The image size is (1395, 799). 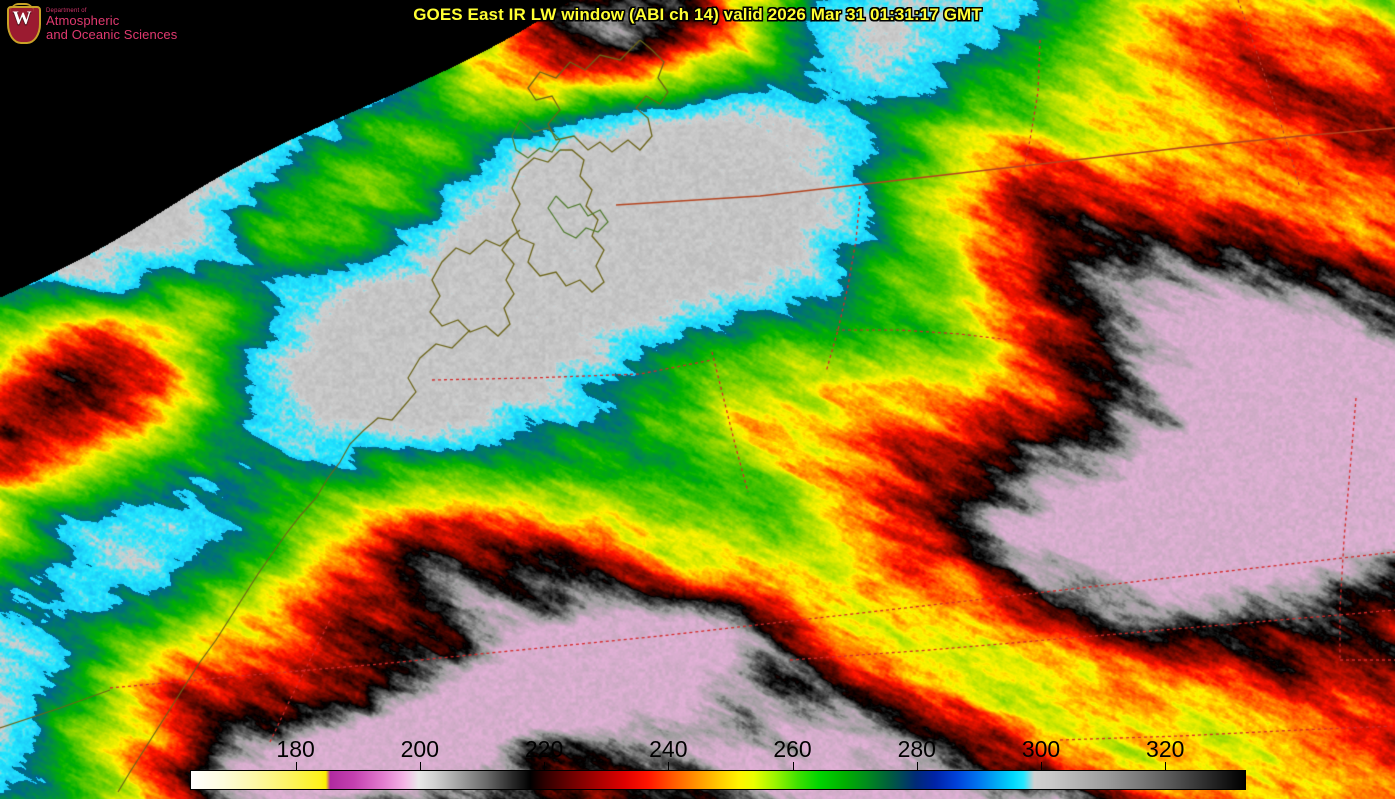 I want to click on colorbar-tick-label: 200, so click(x=420, y=749).